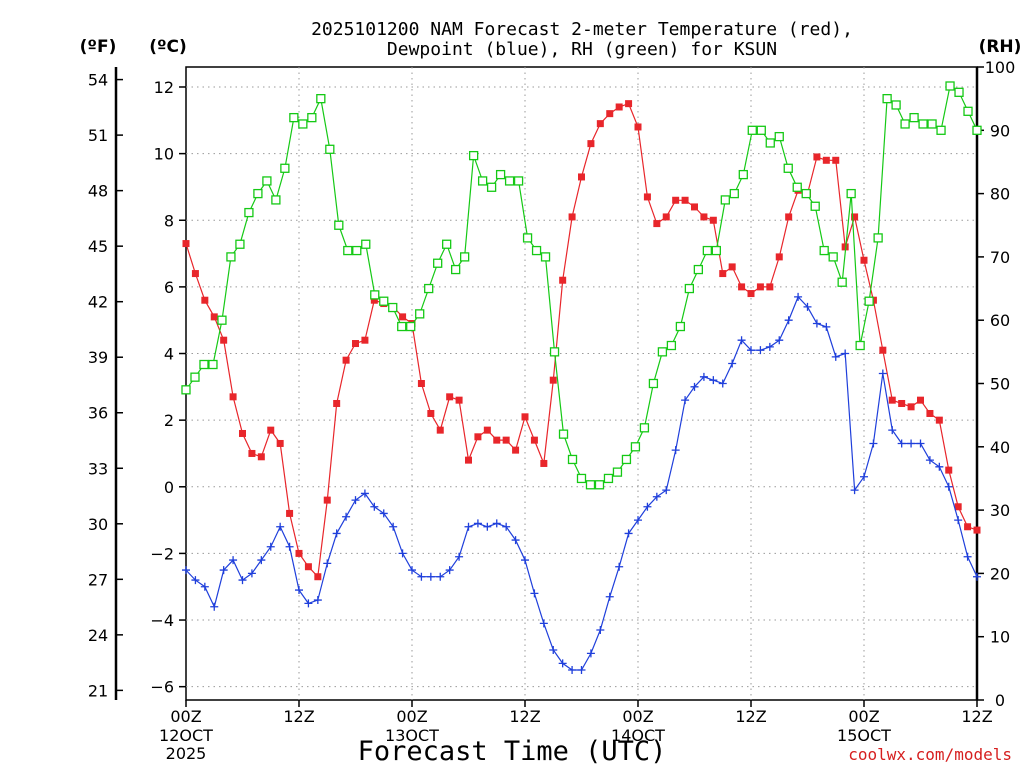  I want to click on rh-tick-label: 70, so click(1000, 257).